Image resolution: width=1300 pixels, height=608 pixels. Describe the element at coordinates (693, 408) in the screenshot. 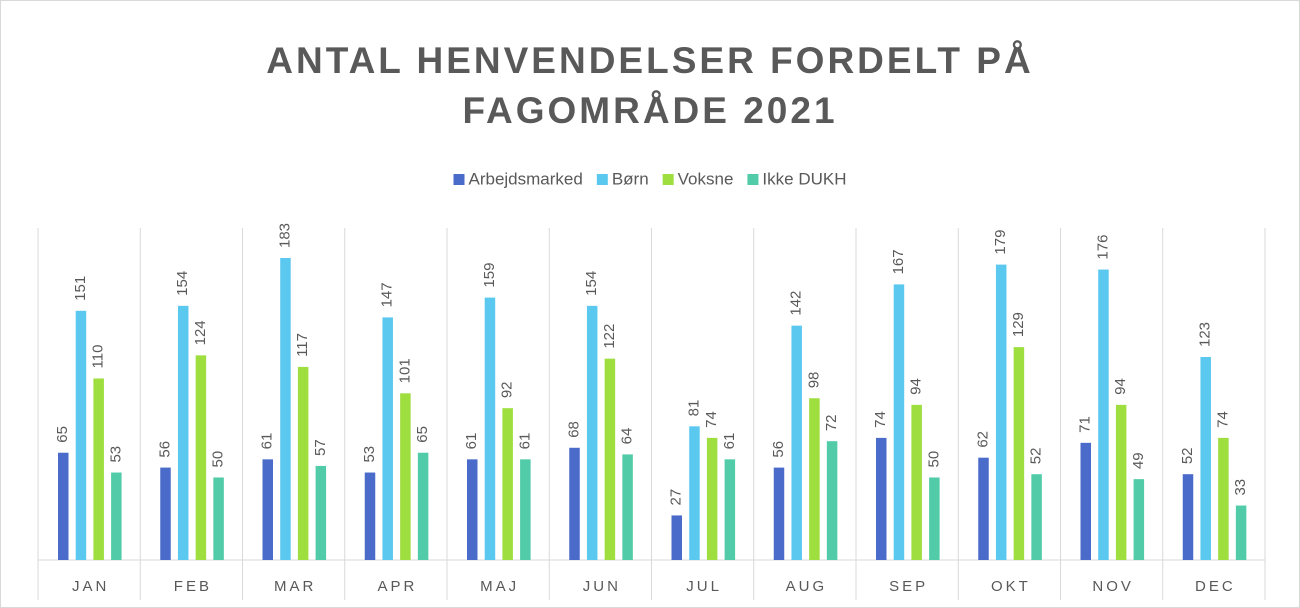

I see `data-label: 81` at that location.